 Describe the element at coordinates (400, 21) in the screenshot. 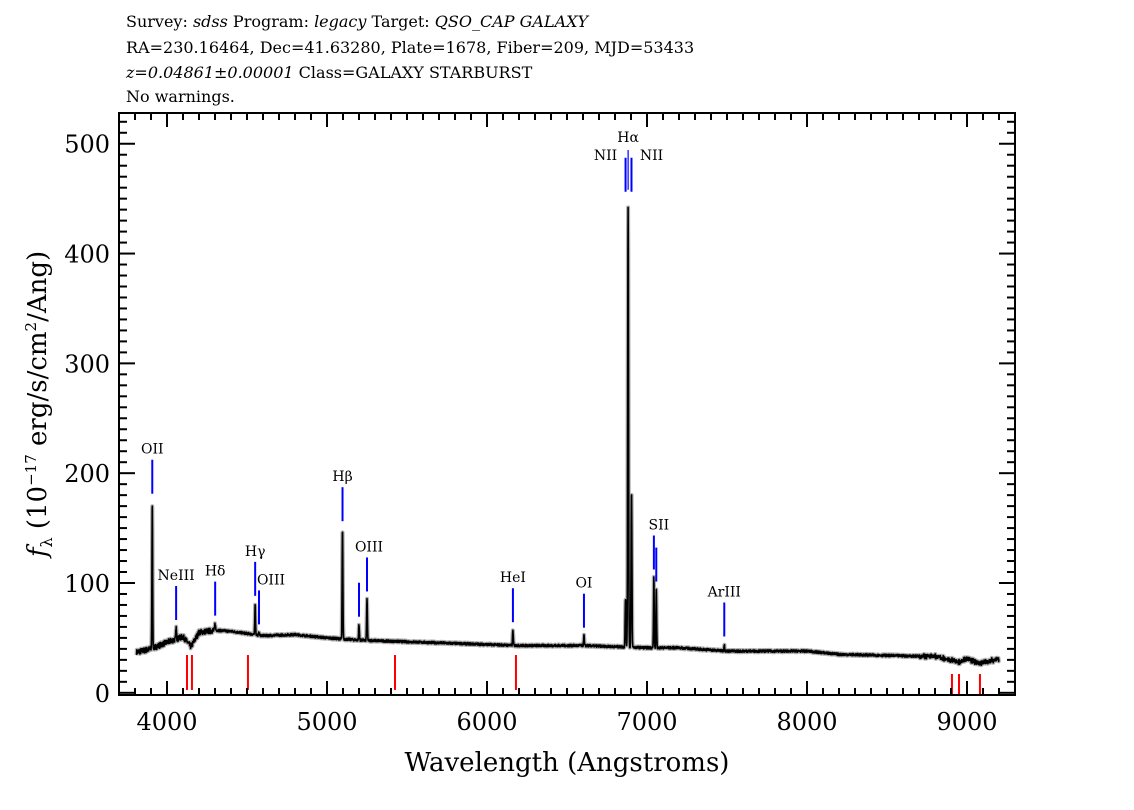

I see `target-label: Target:` at that location.